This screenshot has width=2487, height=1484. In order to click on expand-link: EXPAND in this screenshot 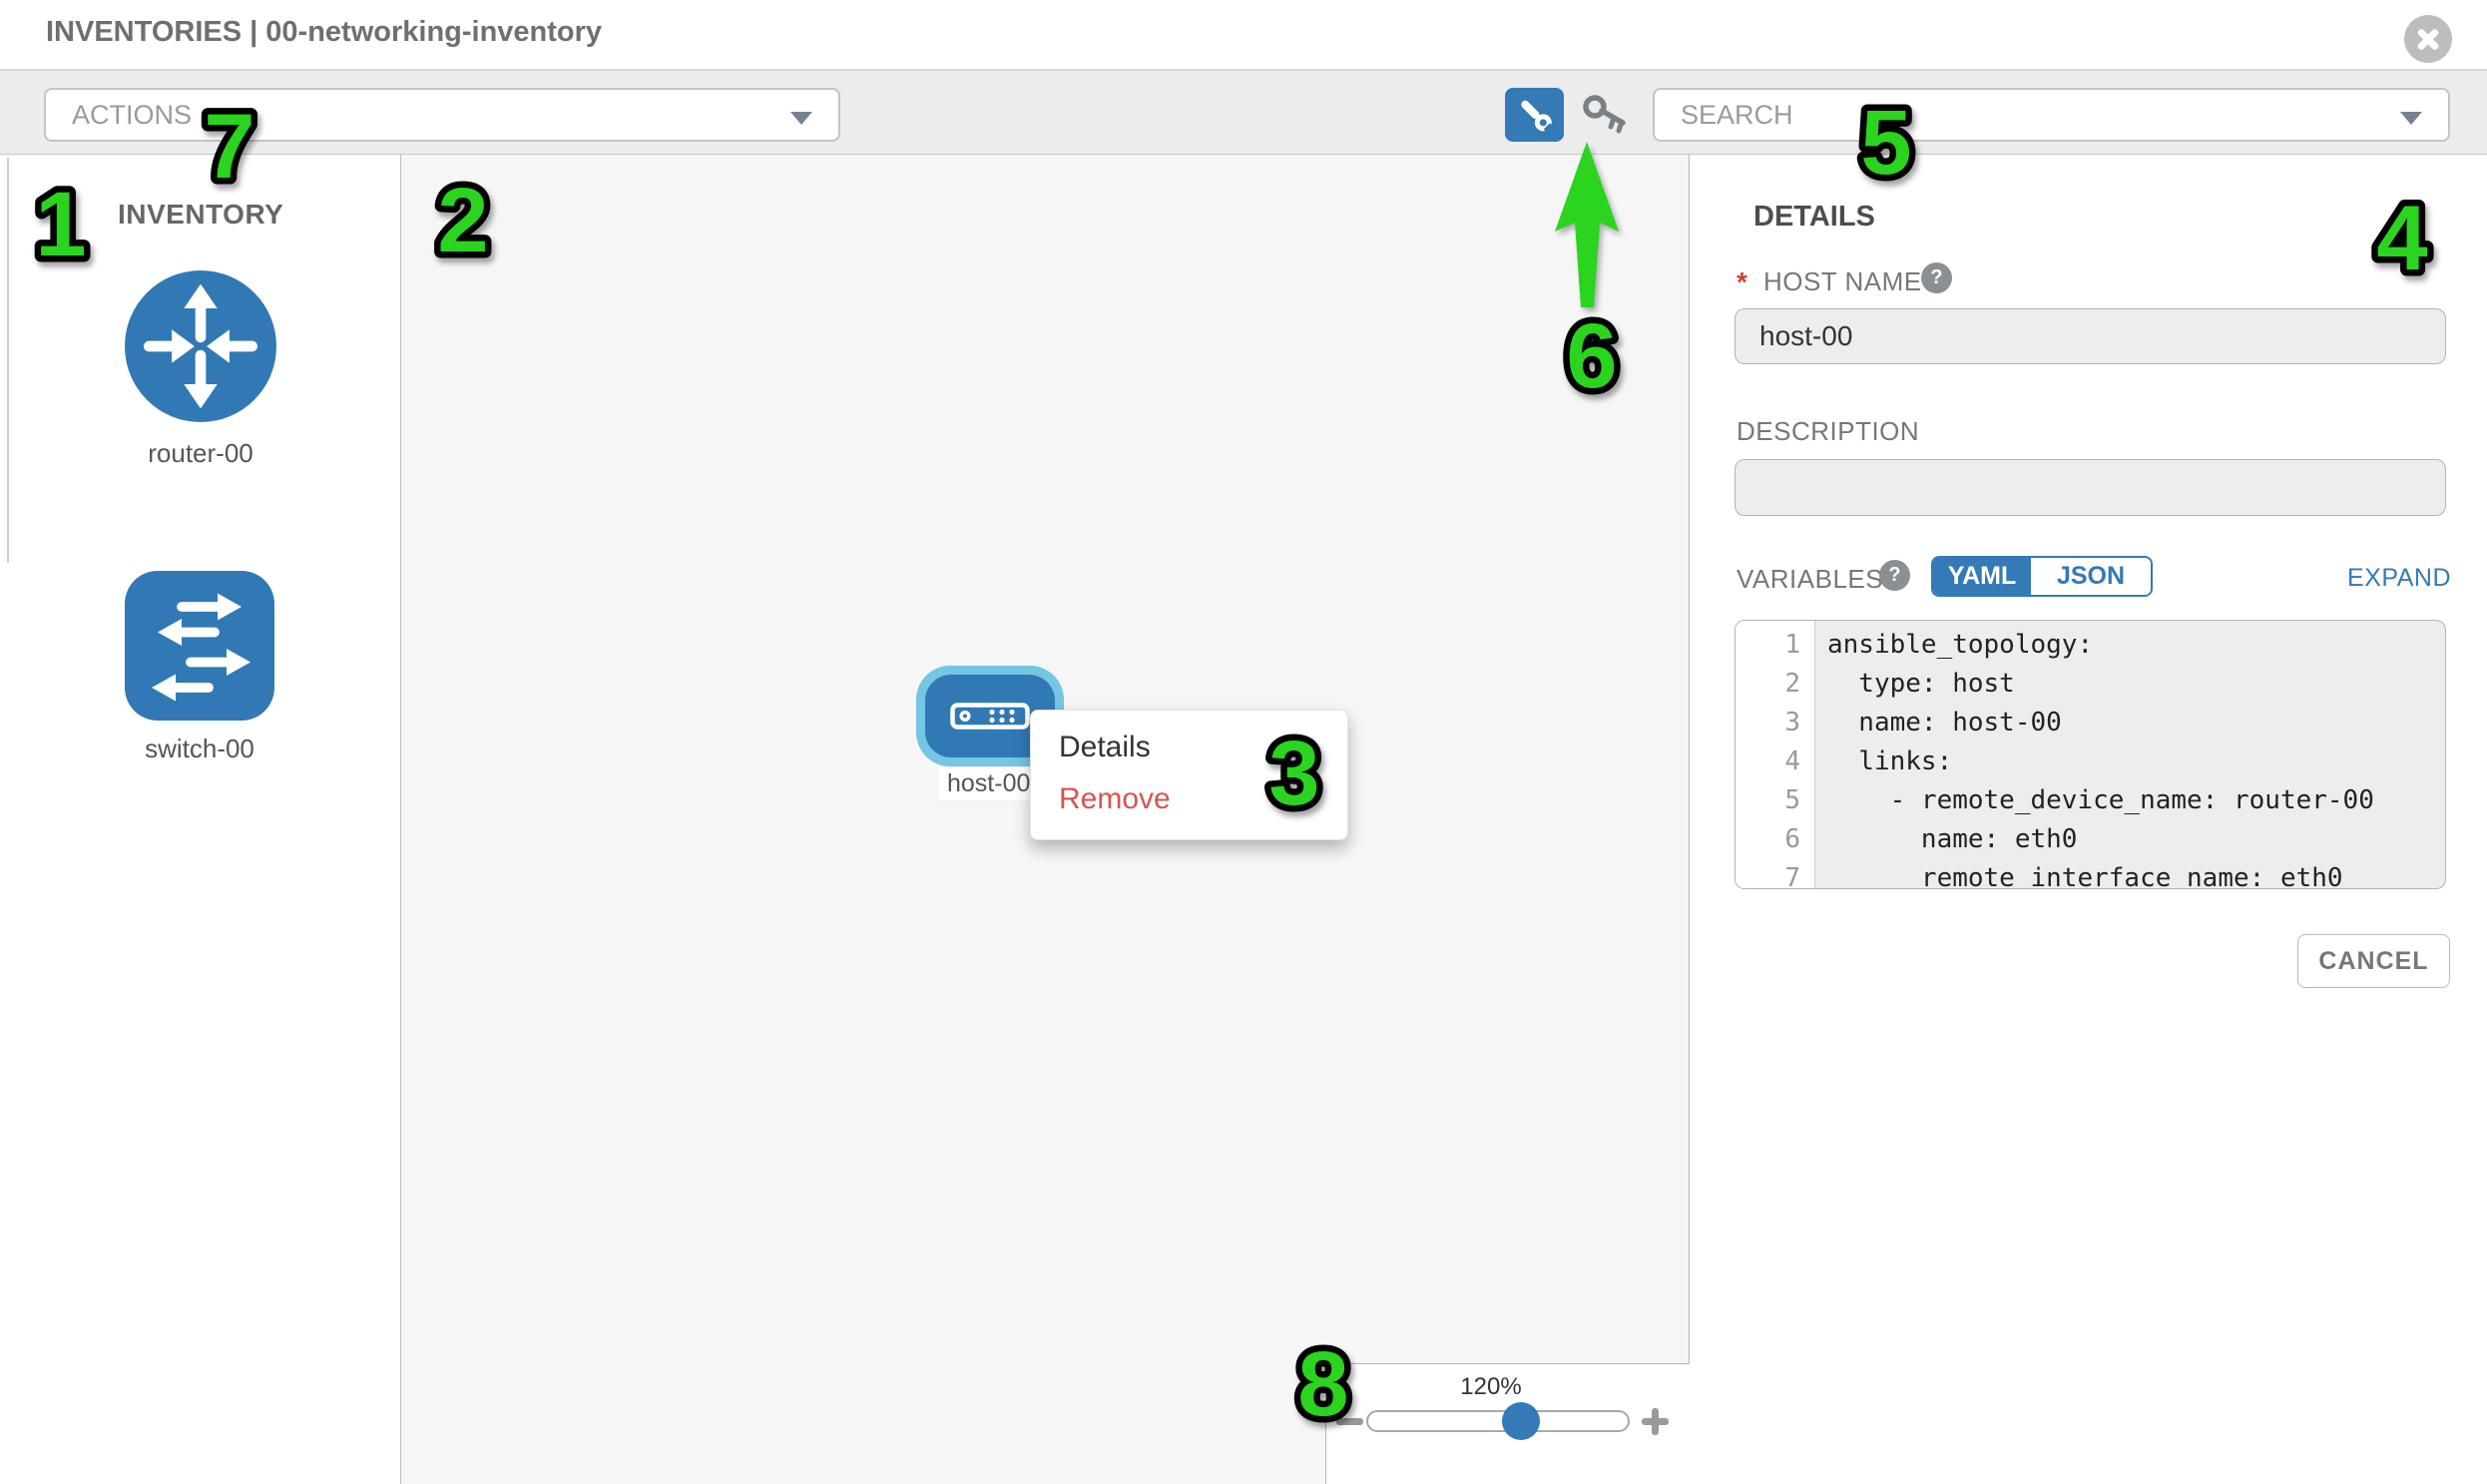, I will do `click(2399, 578)`.